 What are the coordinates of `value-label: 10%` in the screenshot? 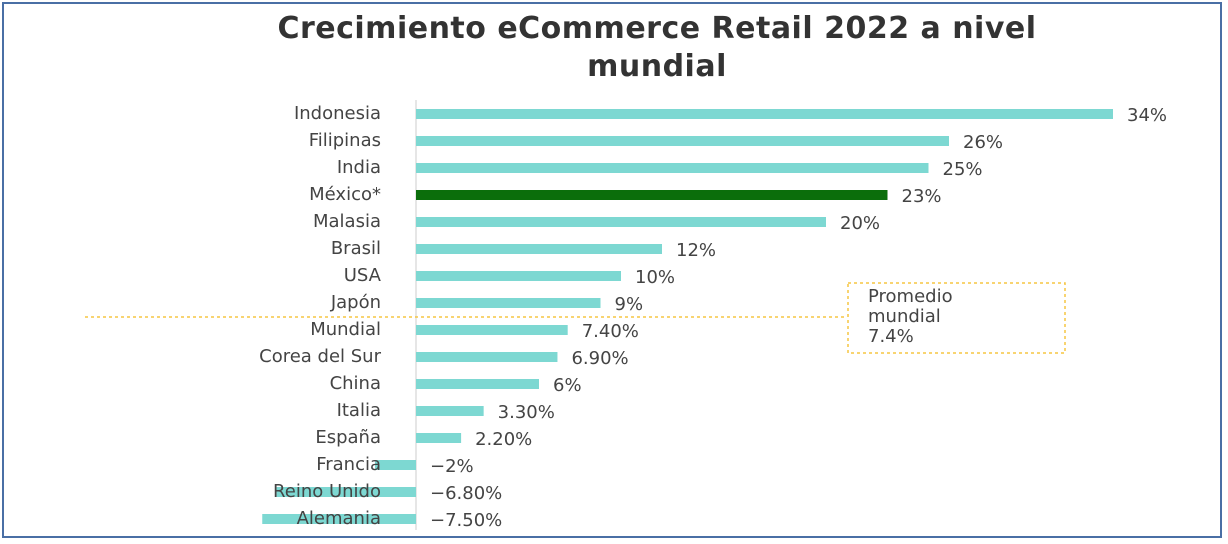 It's located at (655, 277).